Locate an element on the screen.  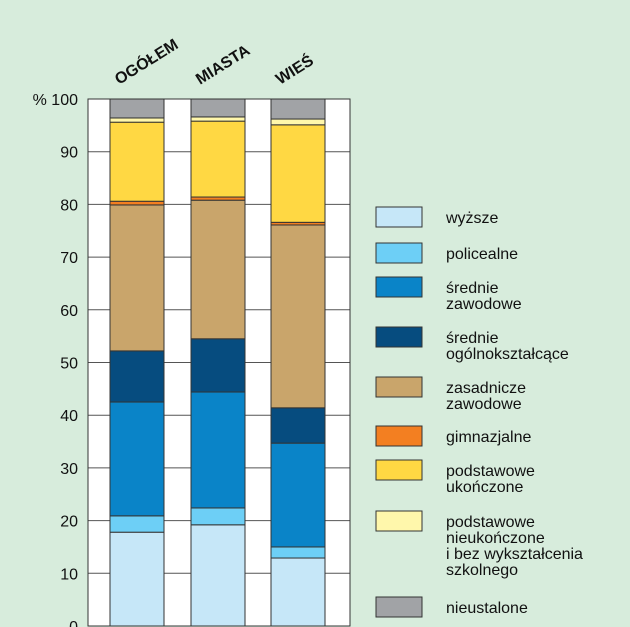
legend-label: nieustalone is located at coordinates (487, 608).